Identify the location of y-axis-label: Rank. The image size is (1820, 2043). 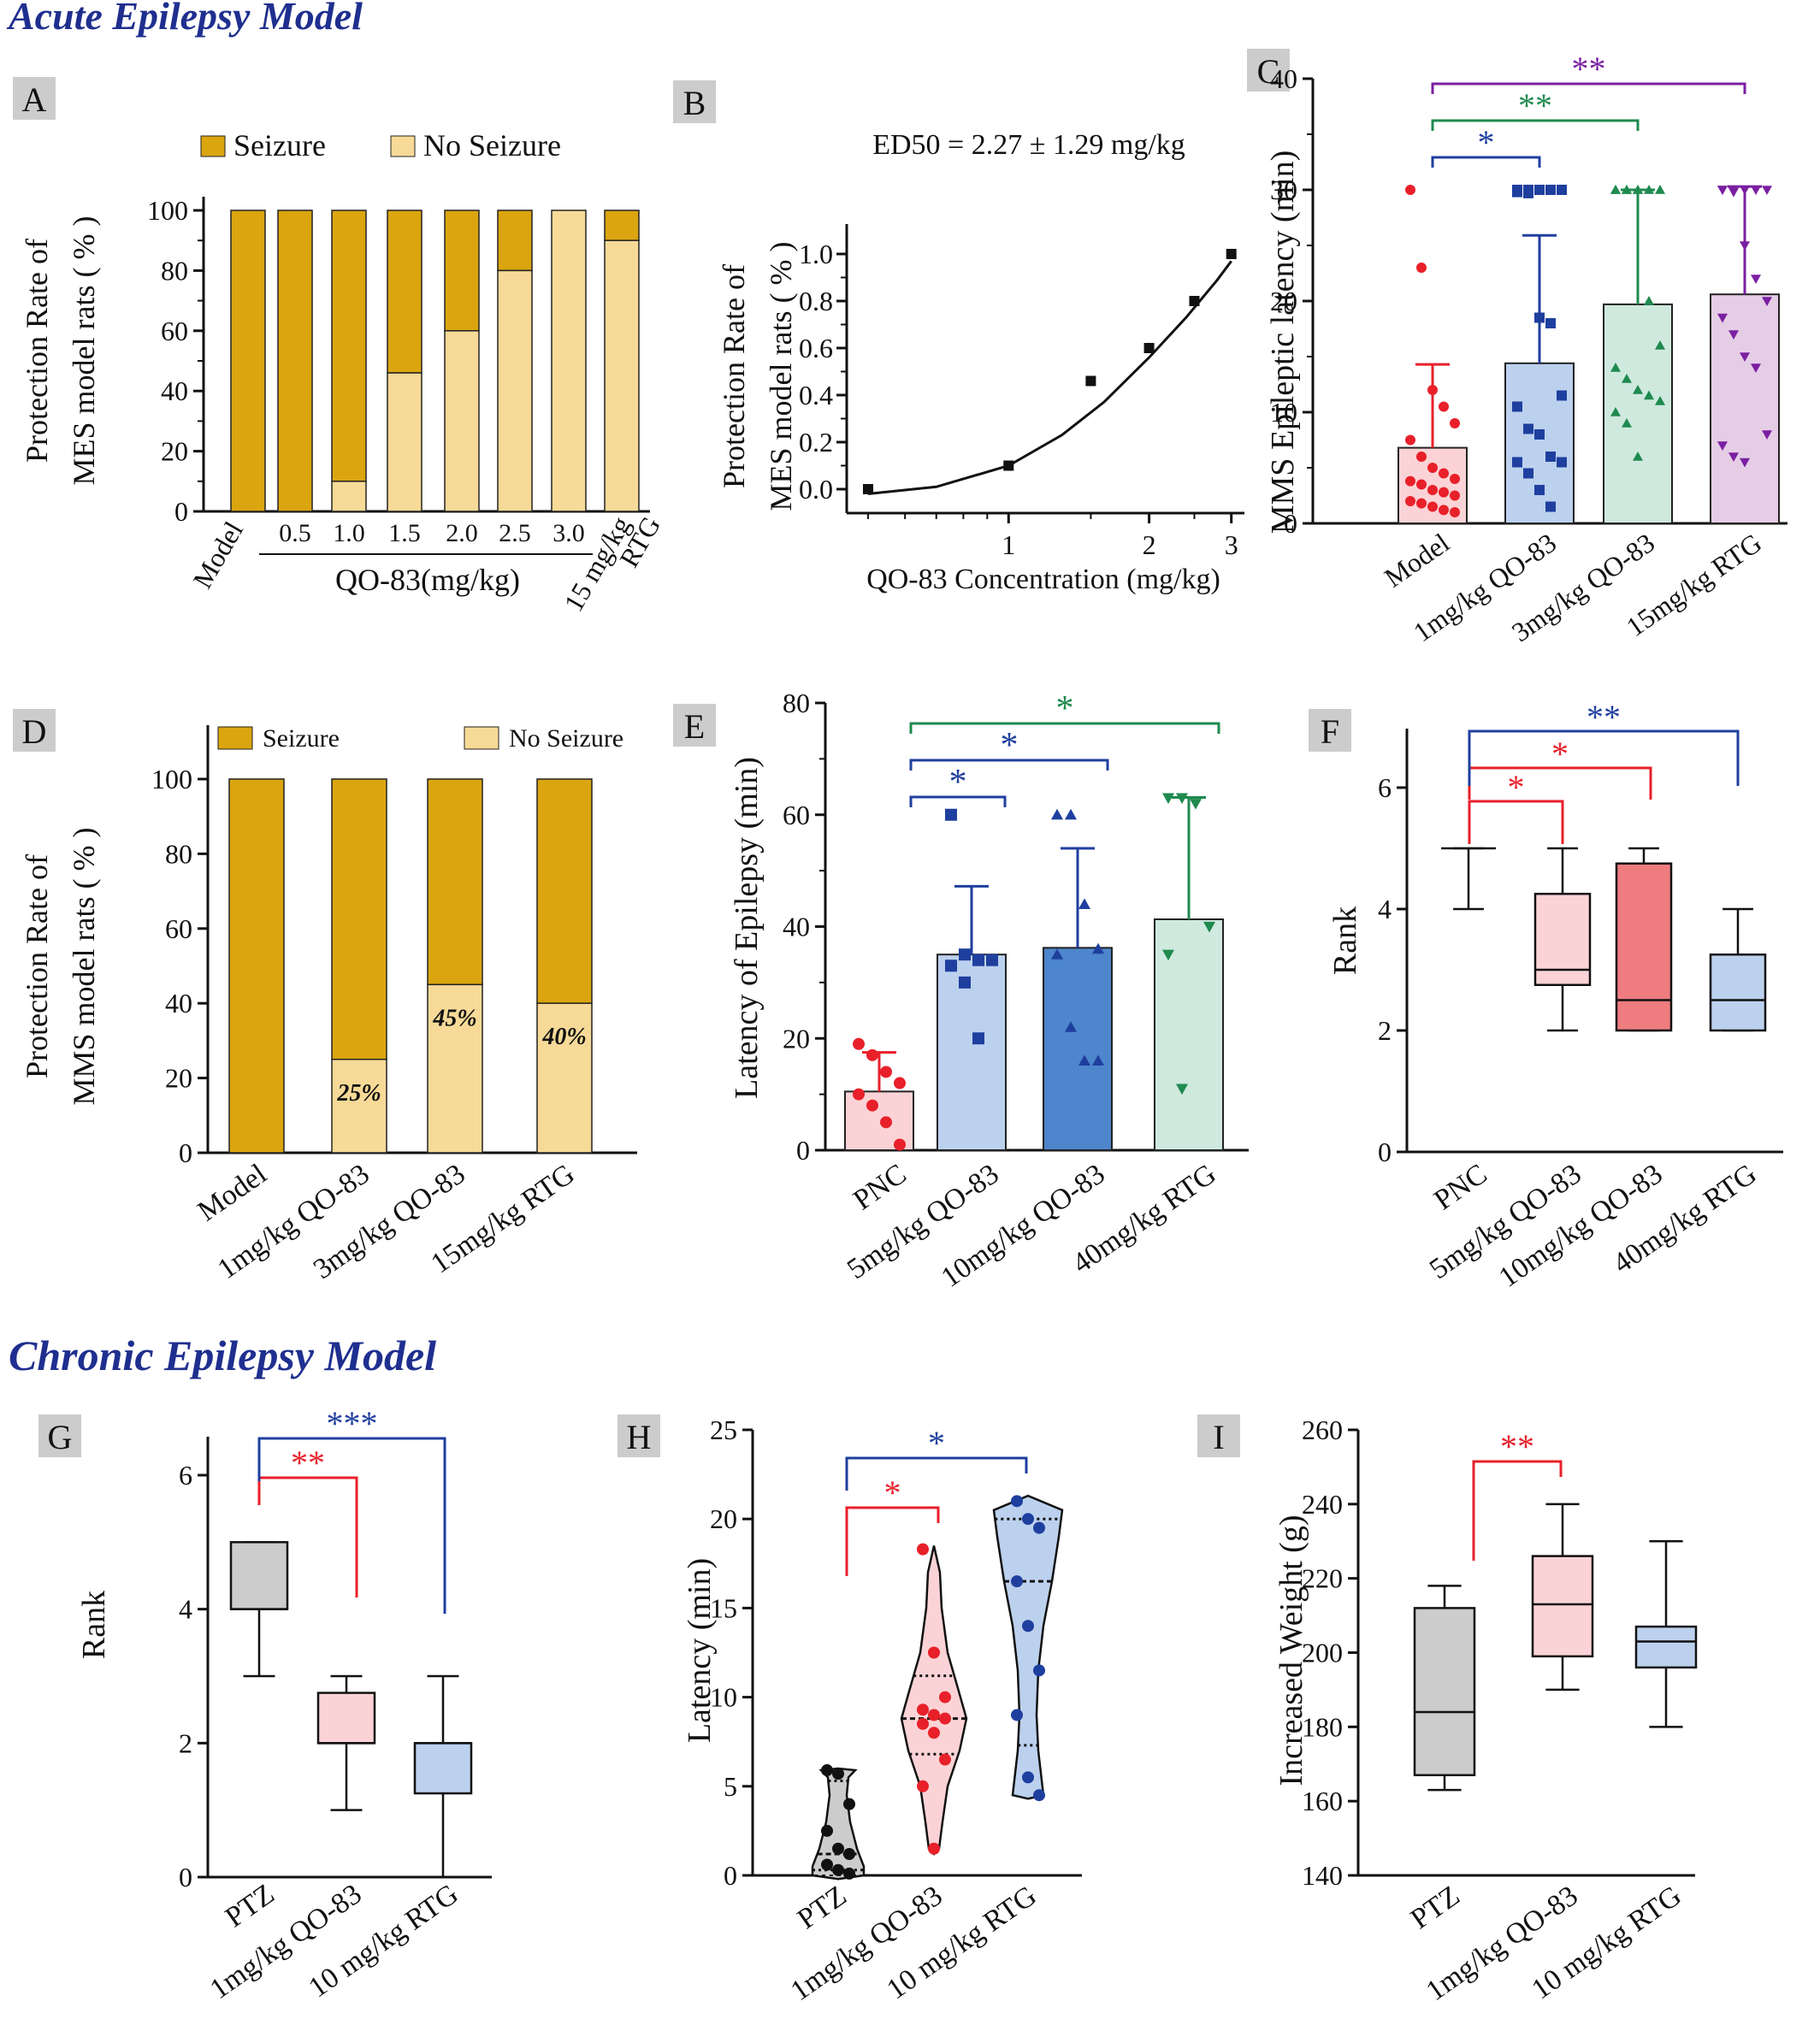
(1345, 940).